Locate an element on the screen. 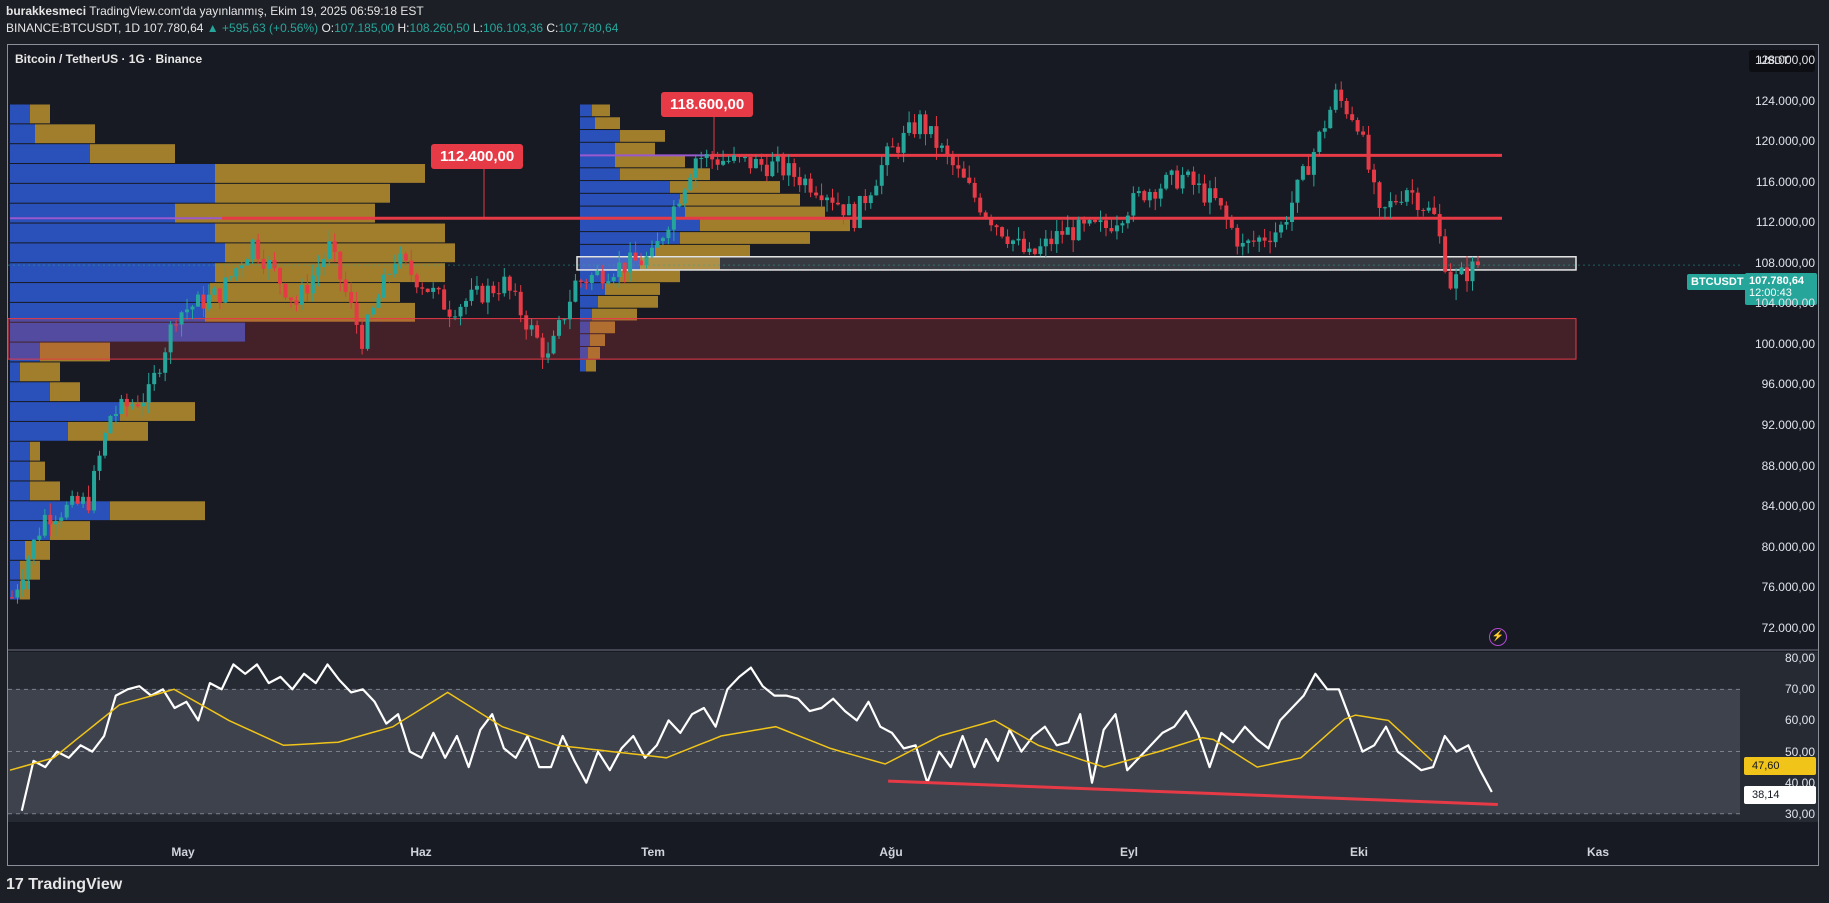  time-tick-label: Ağu is located at coordinates (891, 852).